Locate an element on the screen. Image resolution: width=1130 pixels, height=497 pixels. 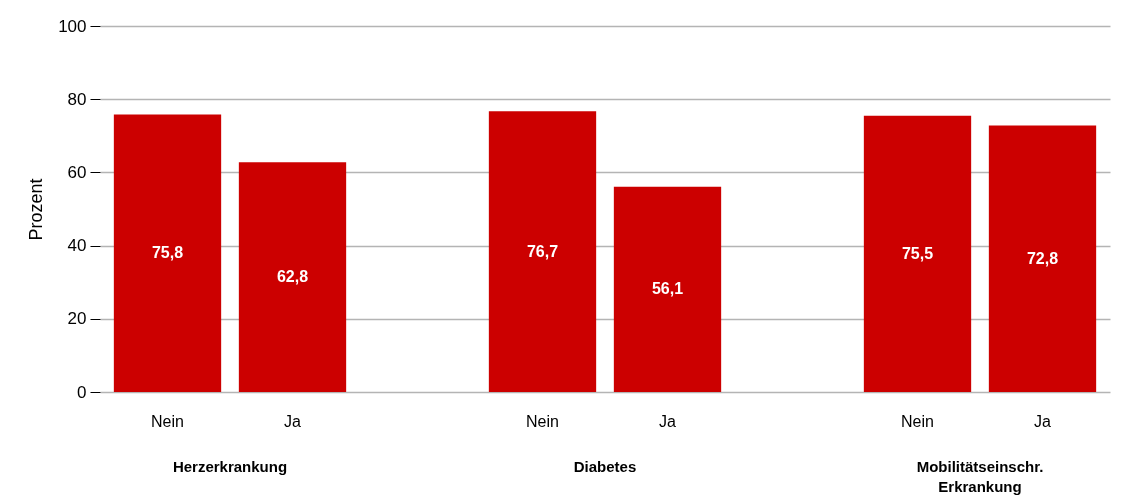
data-label: 75,8 is located at coordinates (167, 253).